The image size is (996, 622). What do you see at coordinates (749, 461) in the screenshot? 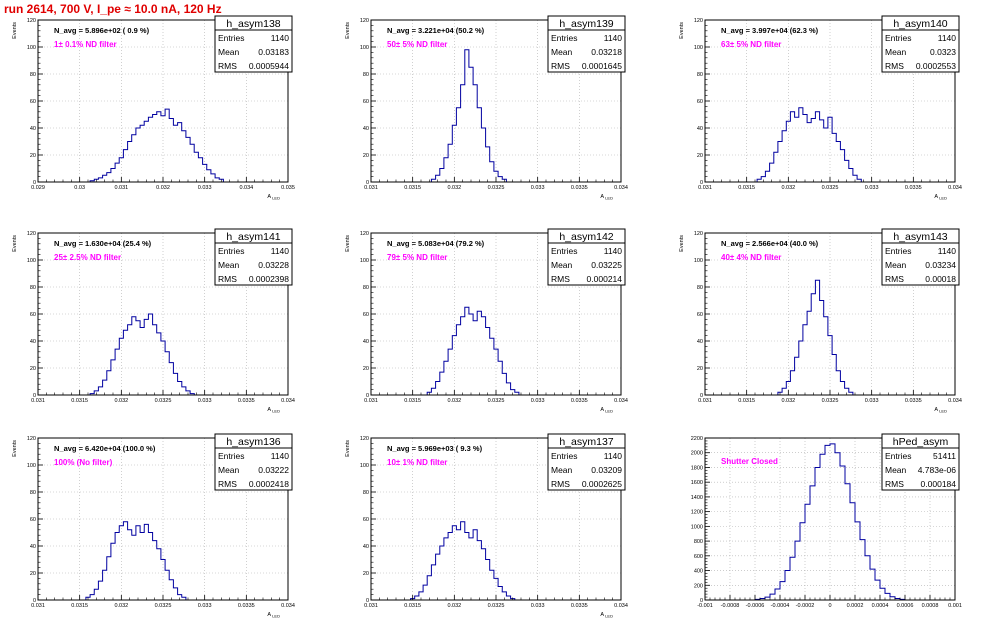
I see `filter-label: Shutter Closed` at bounding box center [749, 461].